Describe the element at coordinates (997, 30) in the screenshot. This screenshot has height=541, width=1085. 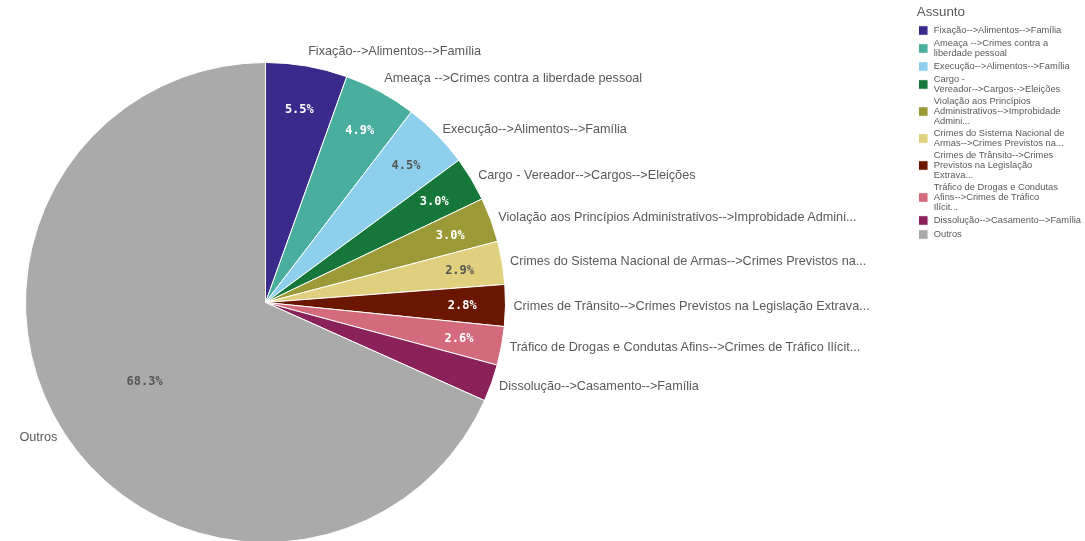
I see `legend-label: Fixação-->Alimentos-->Família` at that location.